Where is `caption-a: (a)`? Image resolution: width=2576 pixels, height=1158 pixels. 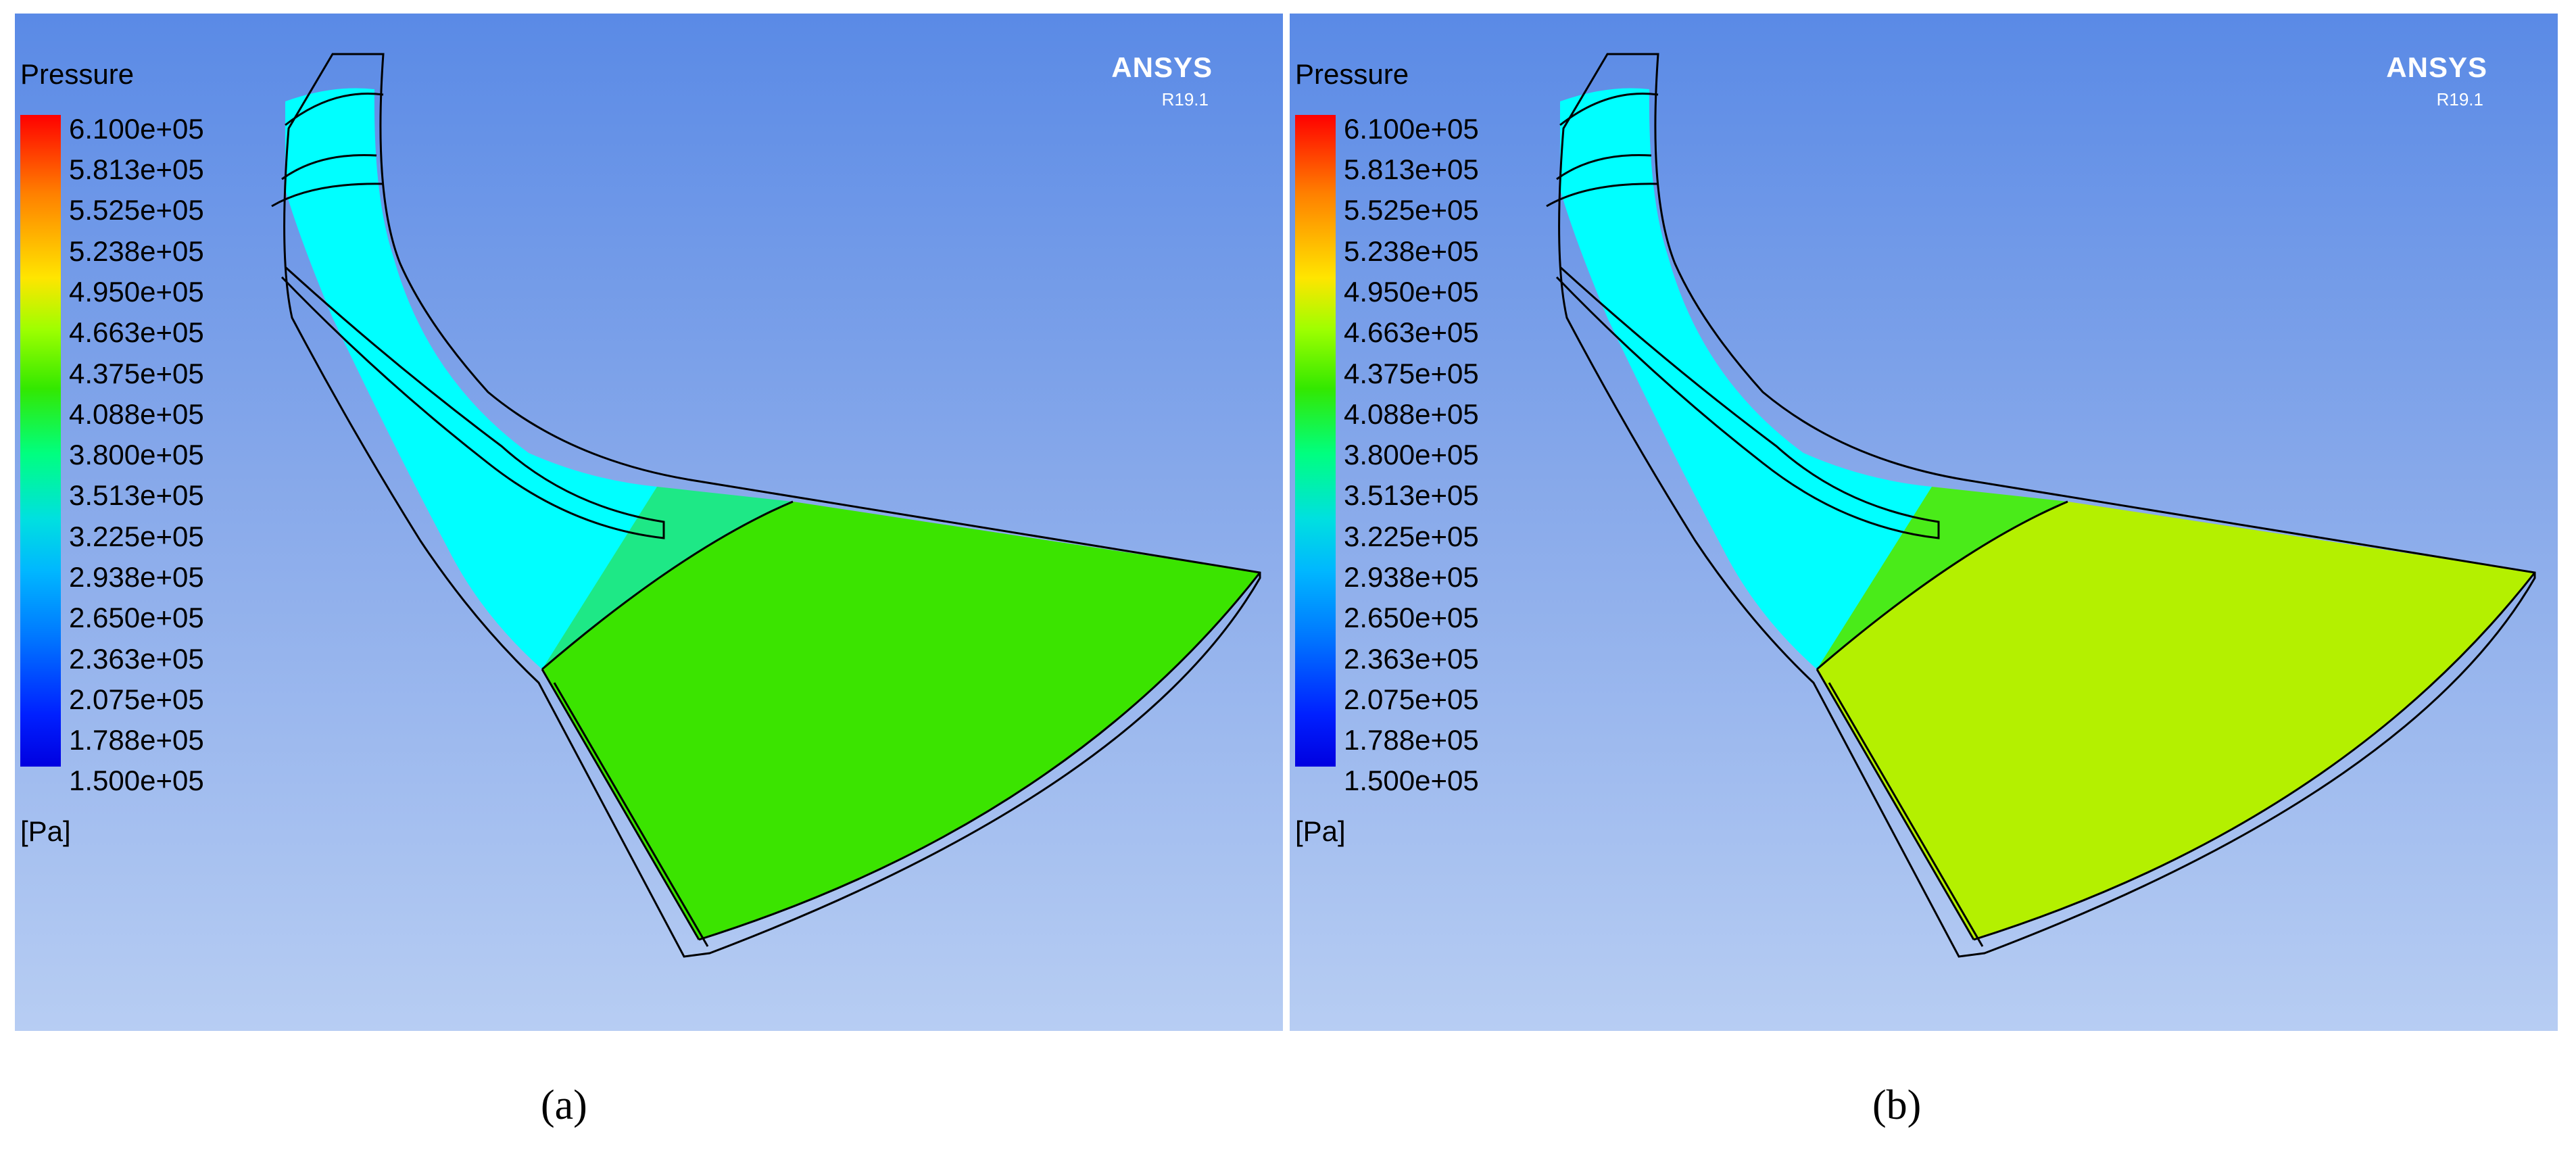 caption-a: (a) is located at coordinates (564, 1105).